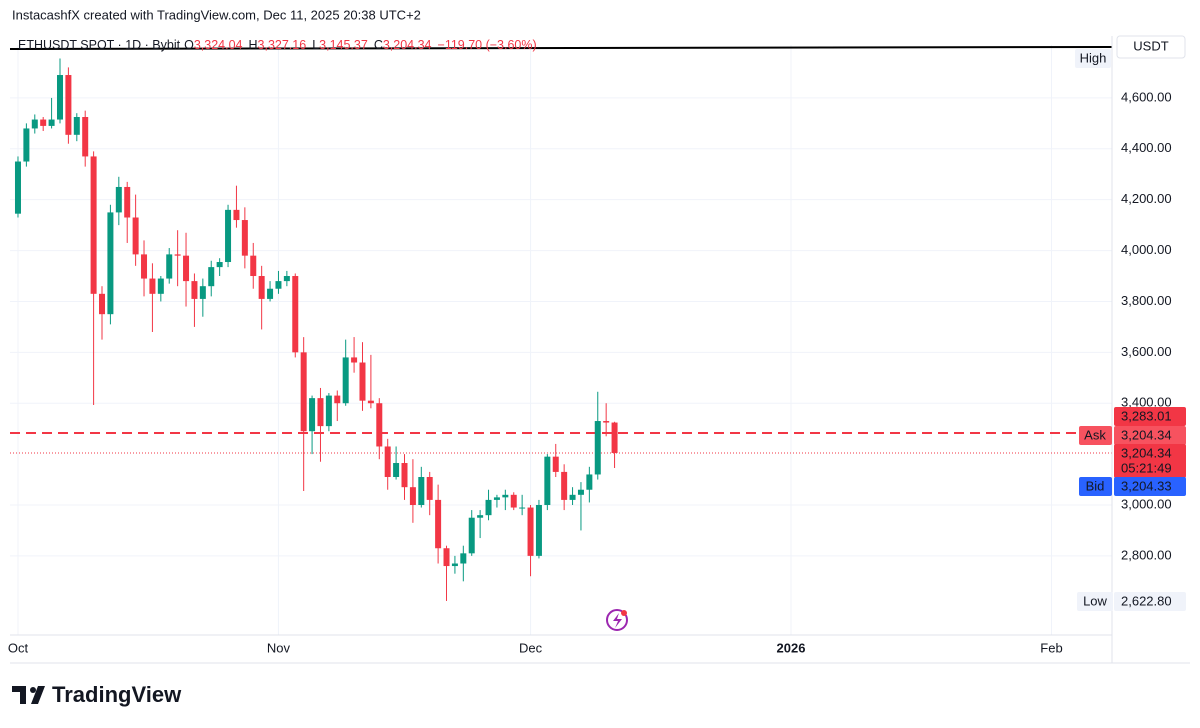  What do you see at coordinates (1146, 467) in the screenshot?
I see `countdown: 05:21:49` at bounding box center [1146, 467].